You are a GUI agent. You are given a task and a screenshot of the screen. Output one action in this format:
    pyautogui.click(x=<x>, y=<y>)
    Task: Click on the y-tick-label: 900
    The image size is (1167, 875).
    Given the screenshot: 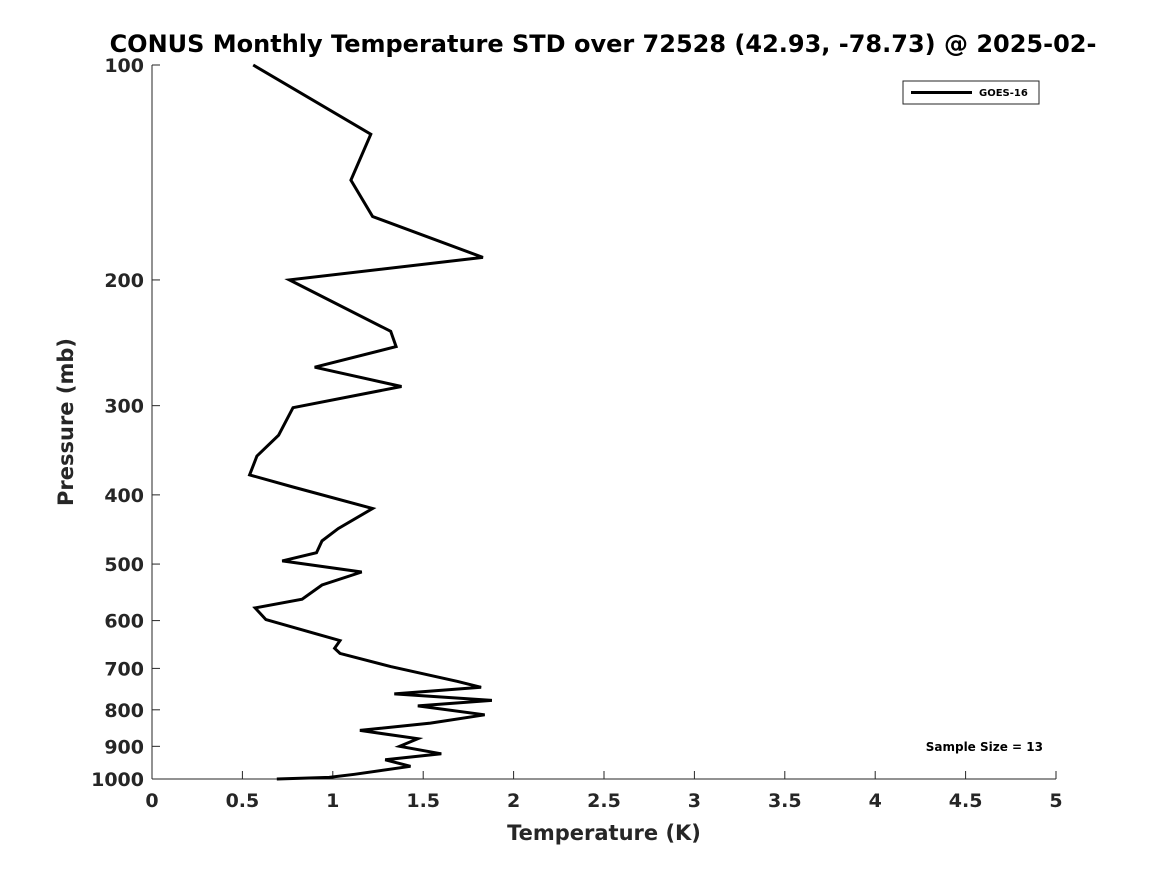 What is the action you would take?
    pyautogui.click(x=124, y=747)
    